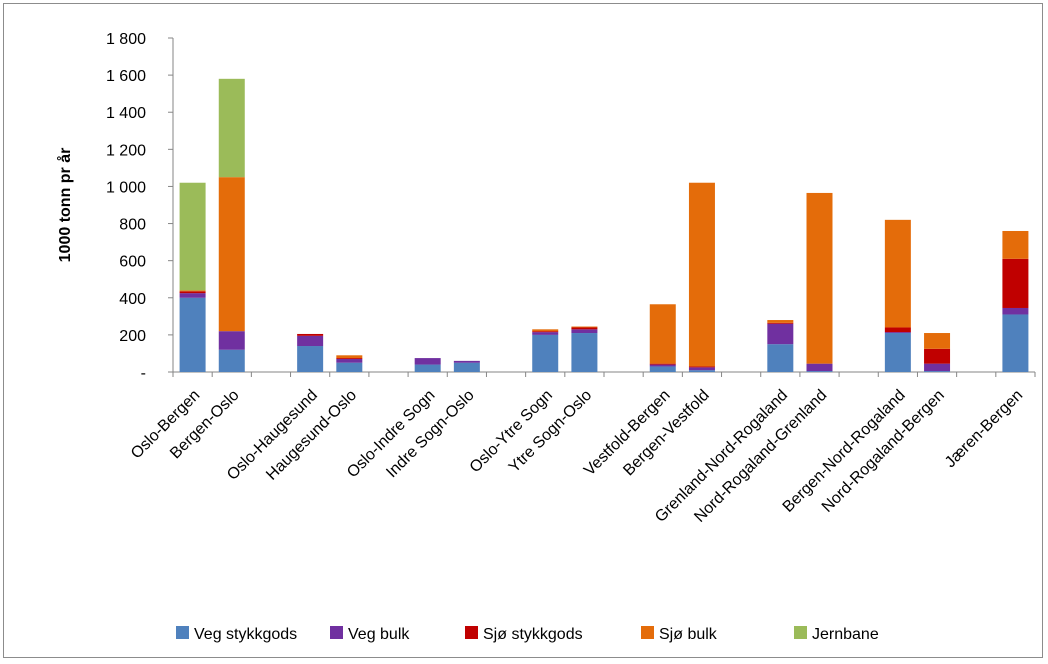 Image resolution: width=1048 pixels, height=664 pixels. What do you see at coordinates (132, 225) in the screenshot?
I see `y-tick-label: 800` at bounding box center [132, 225].